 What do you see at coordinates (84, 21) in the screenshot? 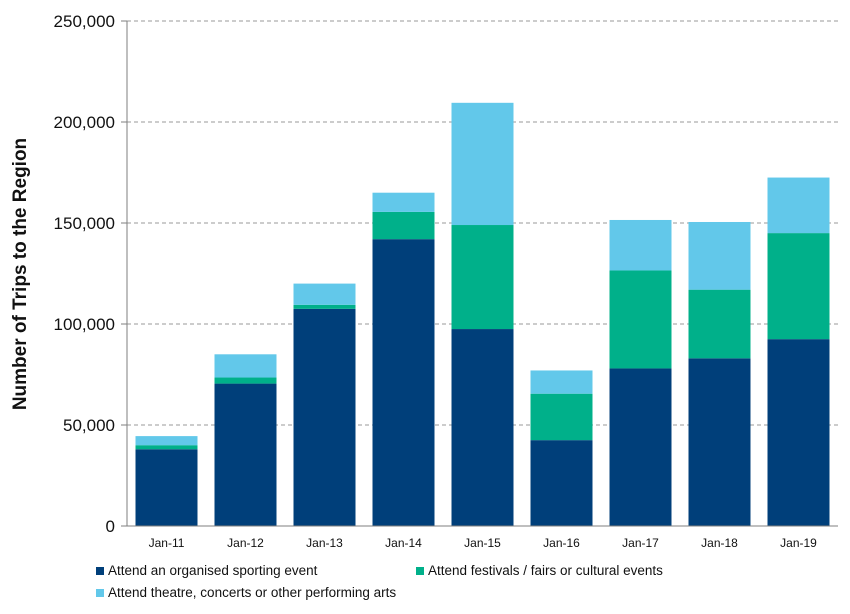
I see `y-tick-label: 250,000` at bounding box center [84, 21].